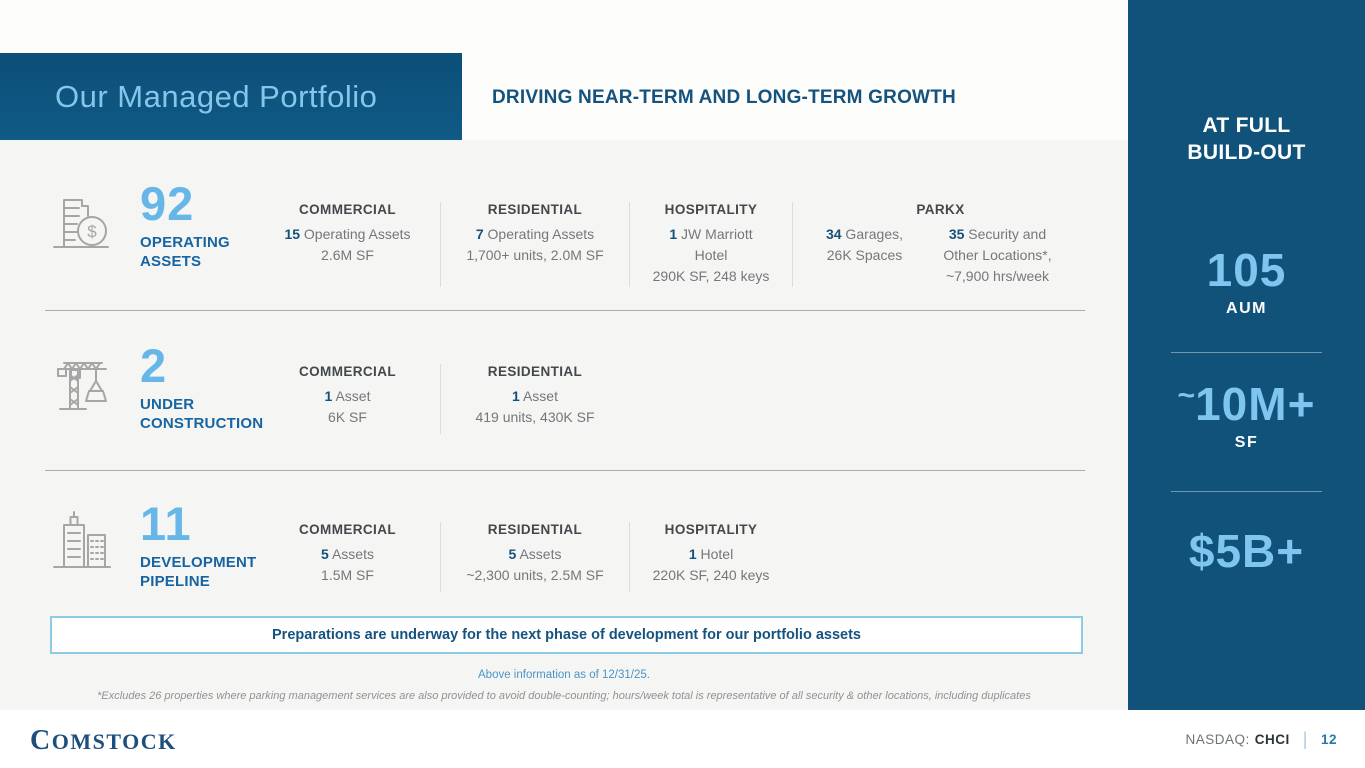 This screenshot has width=1365, height=768. Describe the element at coordinates (167, 203) in the screenshot. I see `operating-assets-count: 92` at that location.